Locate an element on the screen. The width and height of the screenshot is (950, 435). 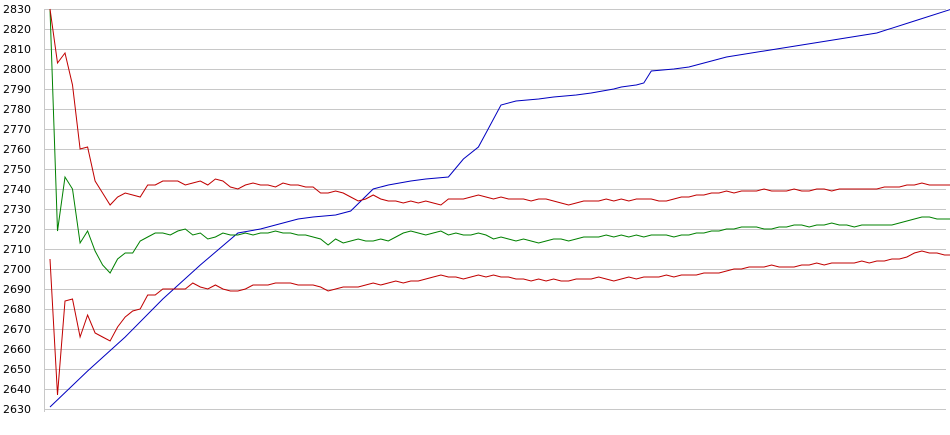
y-tick-label: 2810 is located at coordinates (17, 49).